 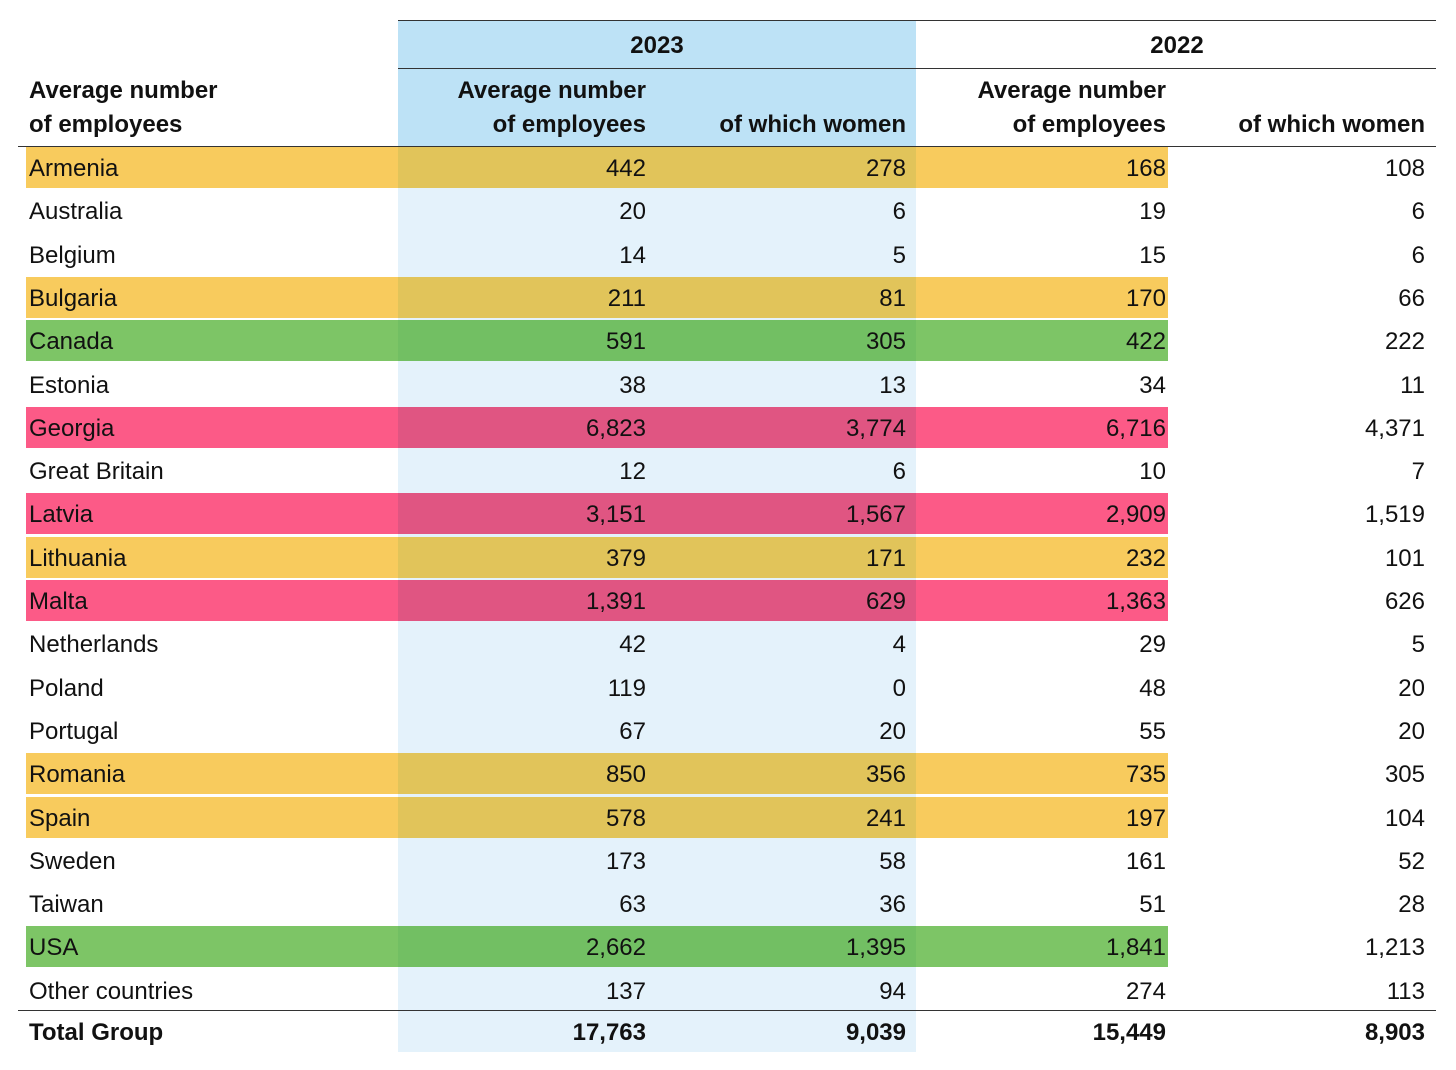 What do you see at coordinates (1071, 90) in the screenshot?
I see `header-avg-2022-line1: Average number` at bounding box center [1071, 90].